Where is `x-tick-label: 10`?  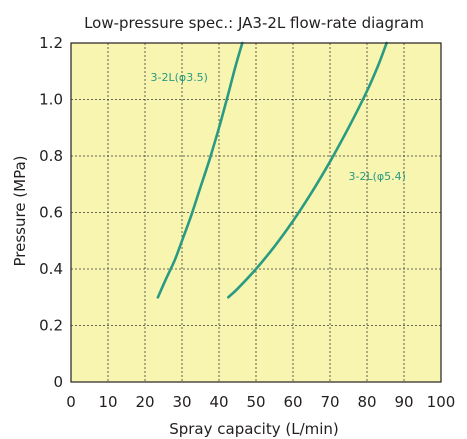 x-tick-label: 10 is located at coordinates (107, 402).